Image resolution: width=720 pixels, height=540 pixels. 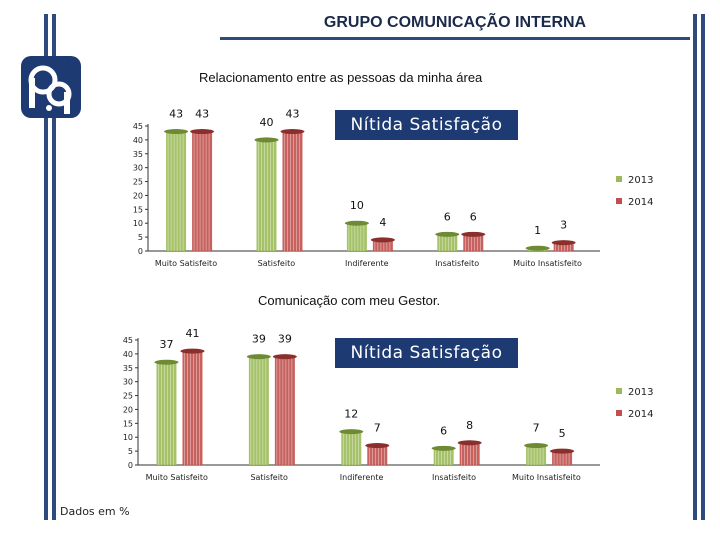 I want to click on header-underline, so click(x=455, y=38).